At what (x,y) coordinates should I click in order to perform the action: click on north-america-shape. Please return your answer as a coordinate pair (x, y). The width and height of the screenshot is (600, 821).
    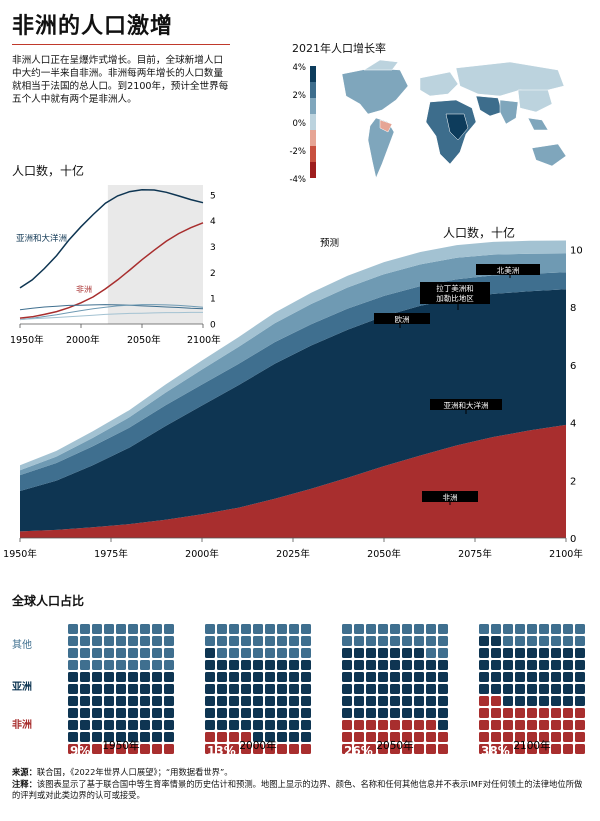
    Looking at the image, I should click on (375, 91).